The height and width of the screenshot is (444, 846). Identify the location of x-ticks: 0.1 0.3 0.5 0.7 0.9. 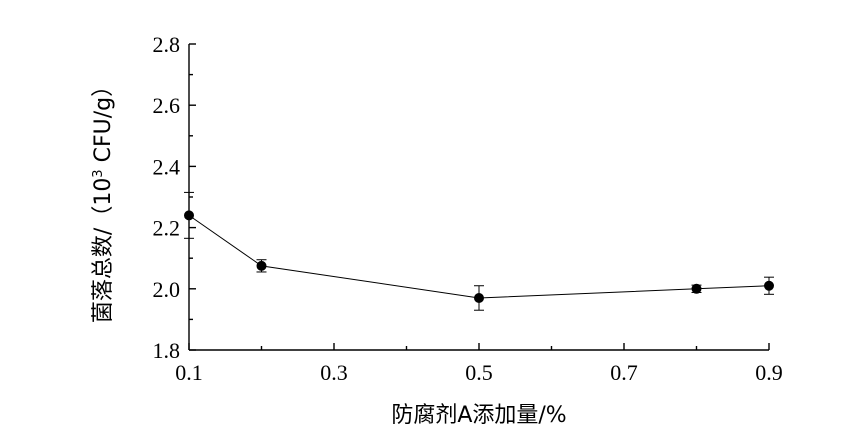
(479, 364).